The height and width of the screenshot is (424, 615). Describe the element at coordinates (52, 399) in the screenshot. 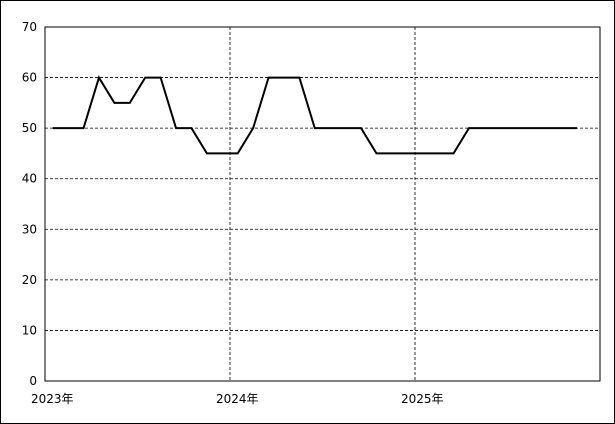

I see `x-tick-label: 2023年` at that location.